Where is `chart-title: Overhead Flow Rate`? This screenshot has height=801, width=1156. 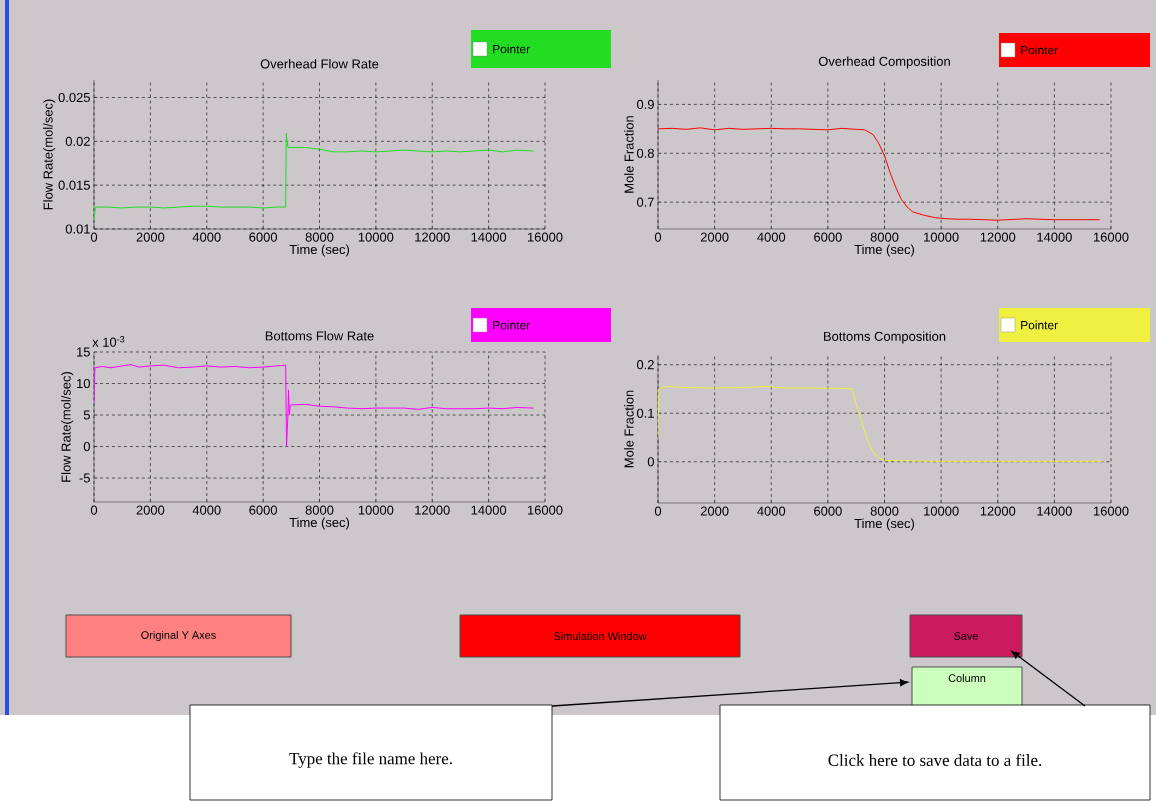 chart-title: Overhead Flow Rate is located at coordinates (319, 63).